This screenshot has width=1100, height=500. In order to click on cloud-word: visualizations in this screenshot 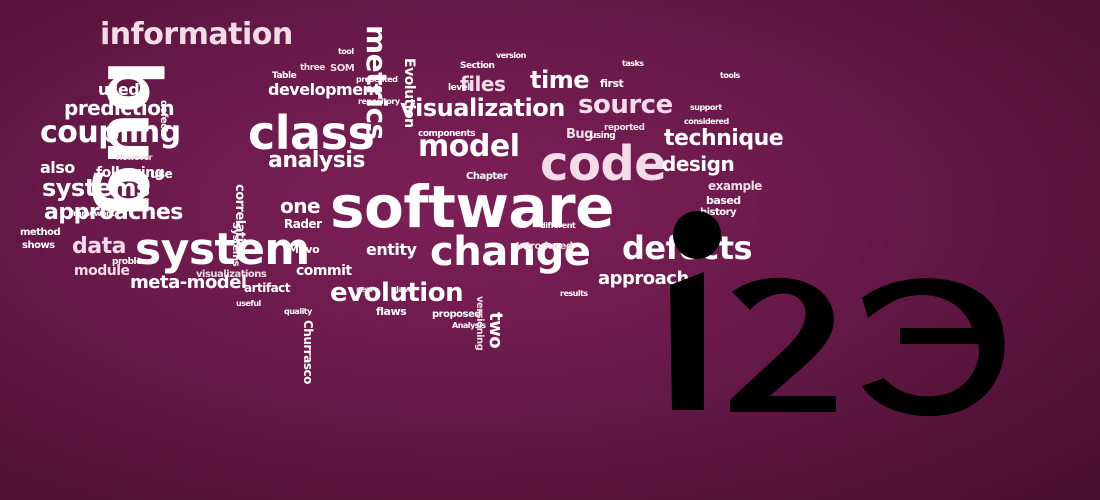, I will do `click(231, 274)`.